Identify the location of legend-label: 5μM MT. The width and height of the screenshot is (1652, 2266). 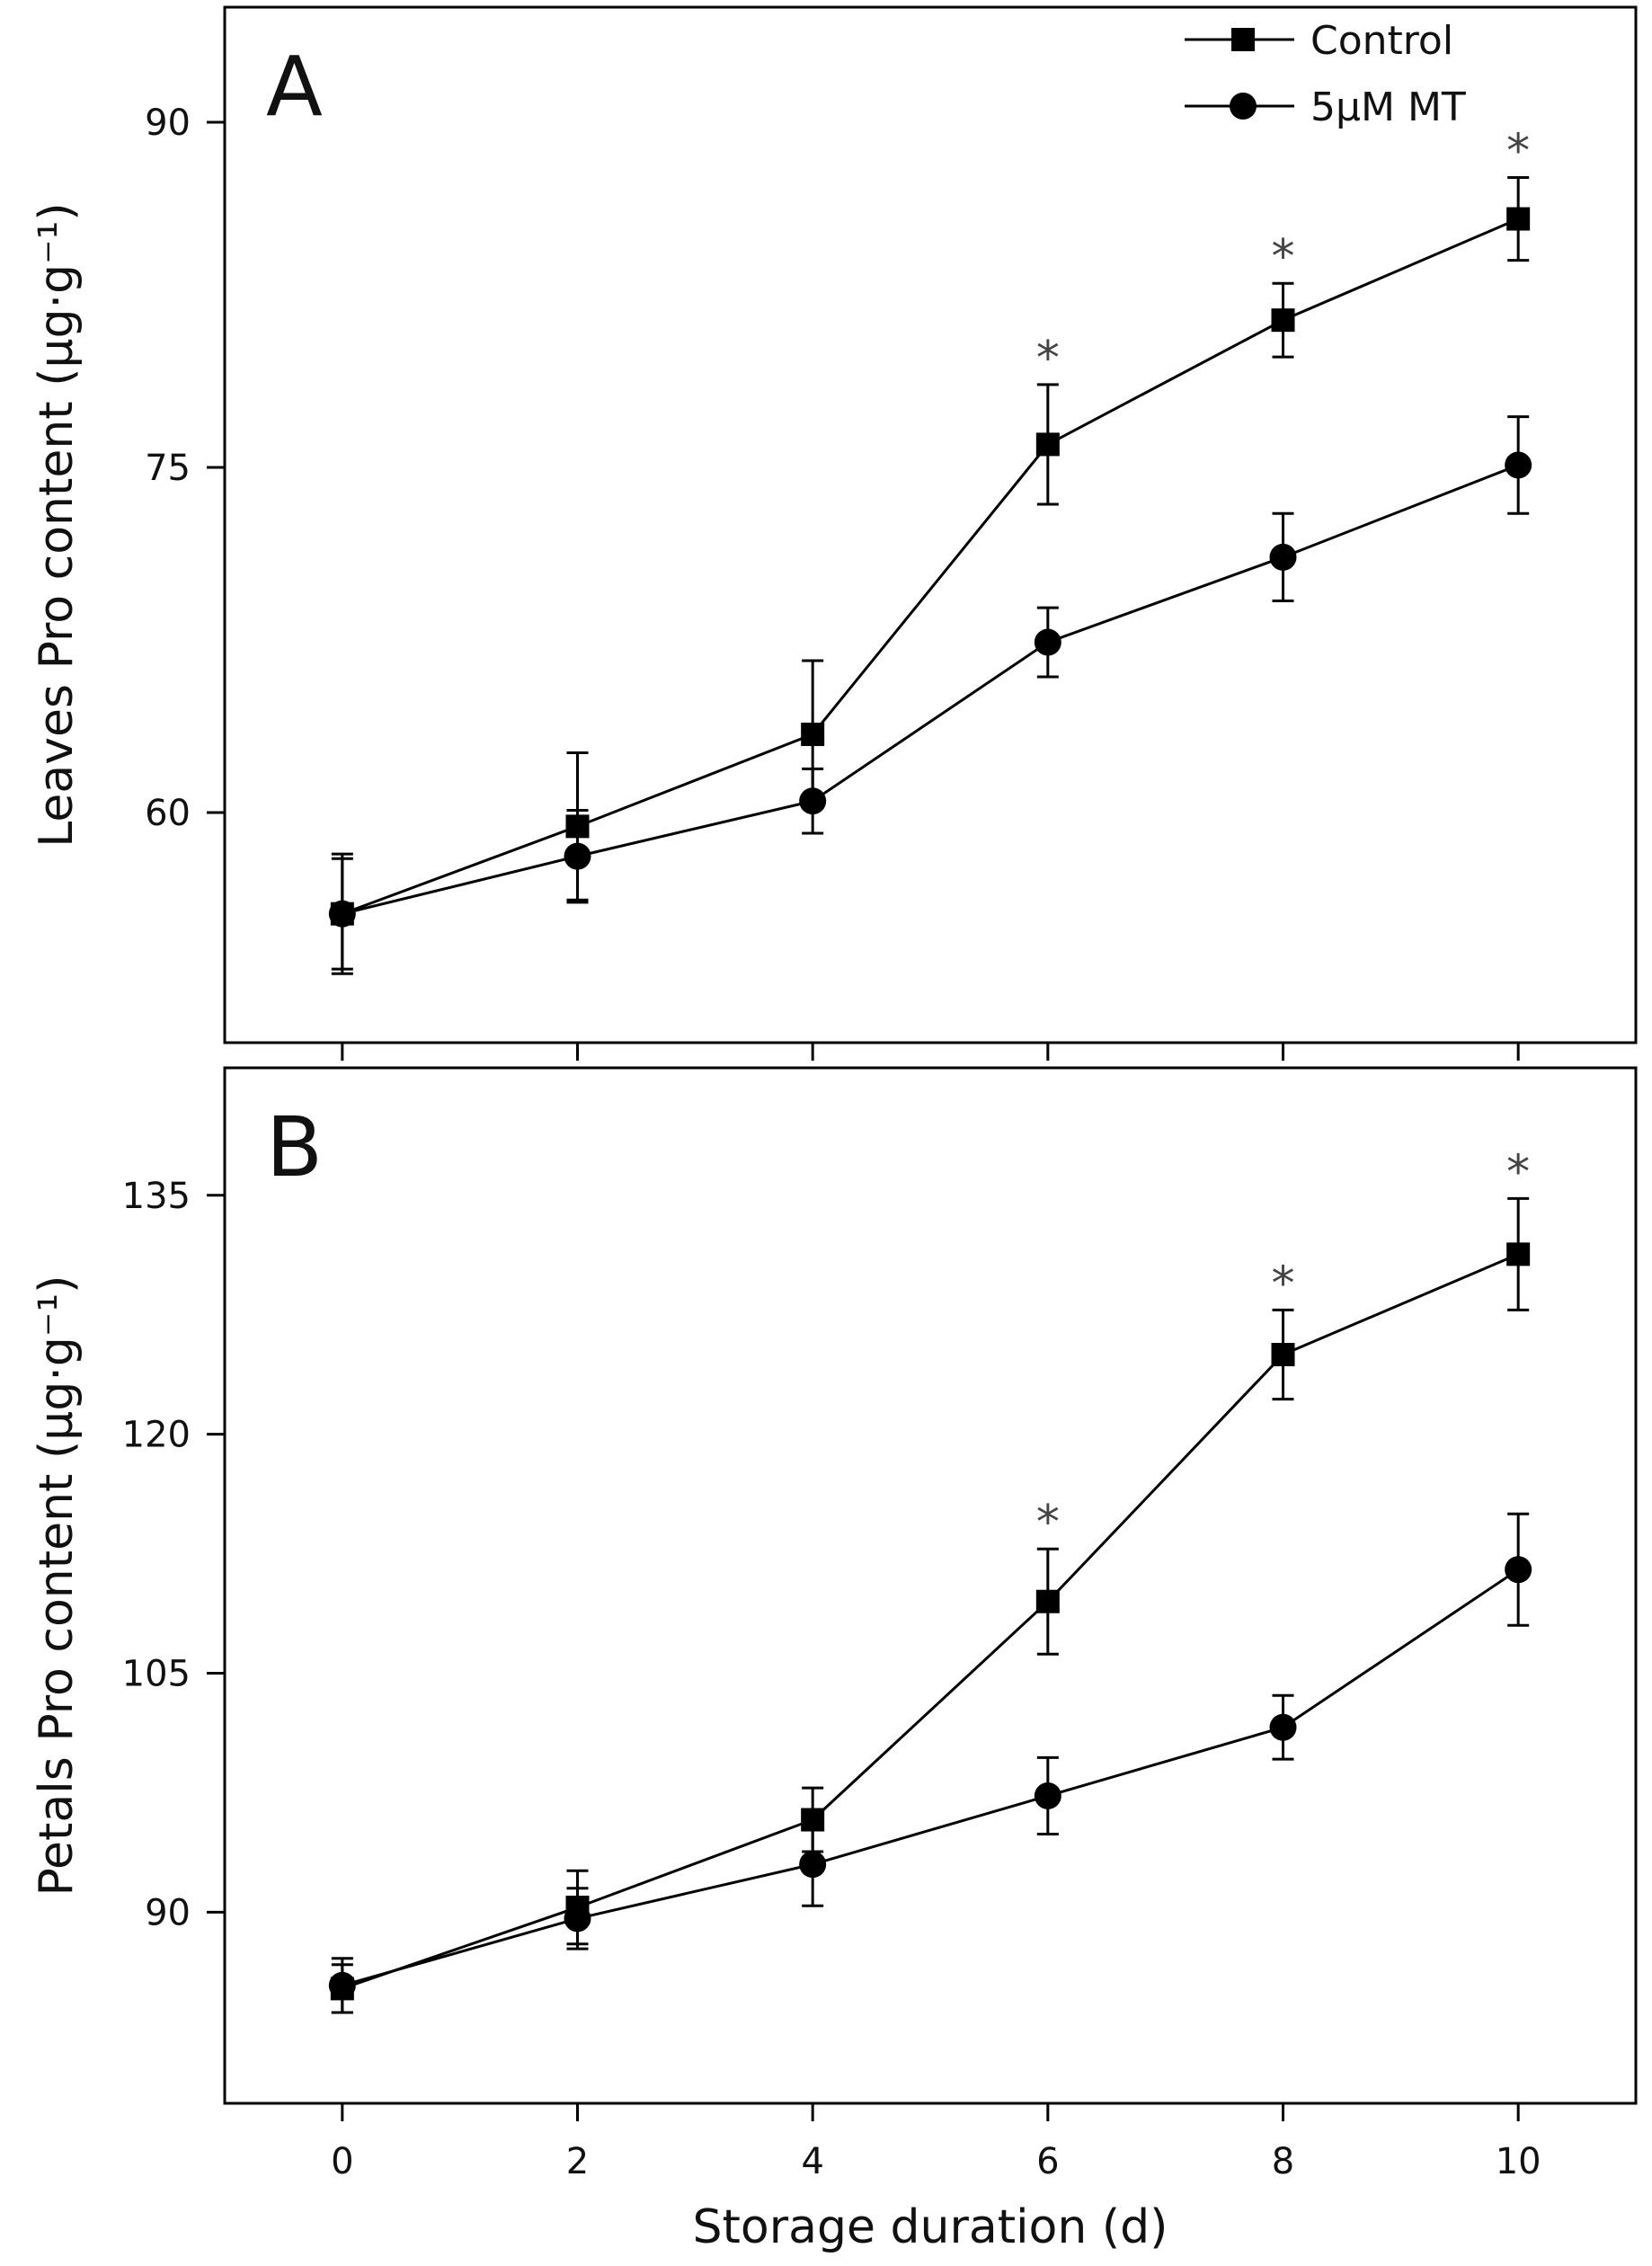
(1388, 107).